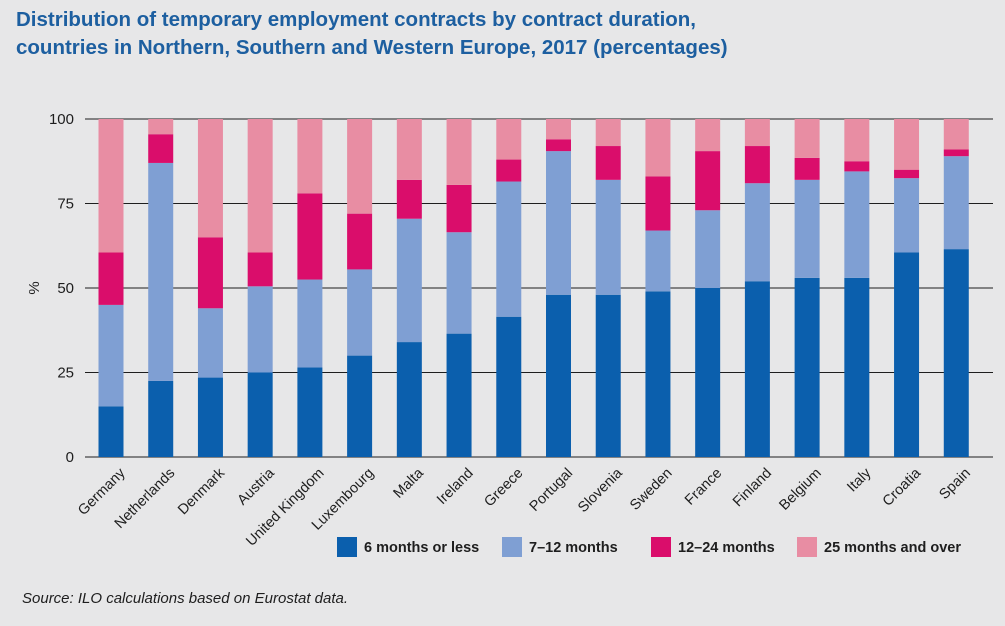  Describe the element at coordinates (260, 414) in the screenshot. I see `bar-segment-austria-s1` at that location.